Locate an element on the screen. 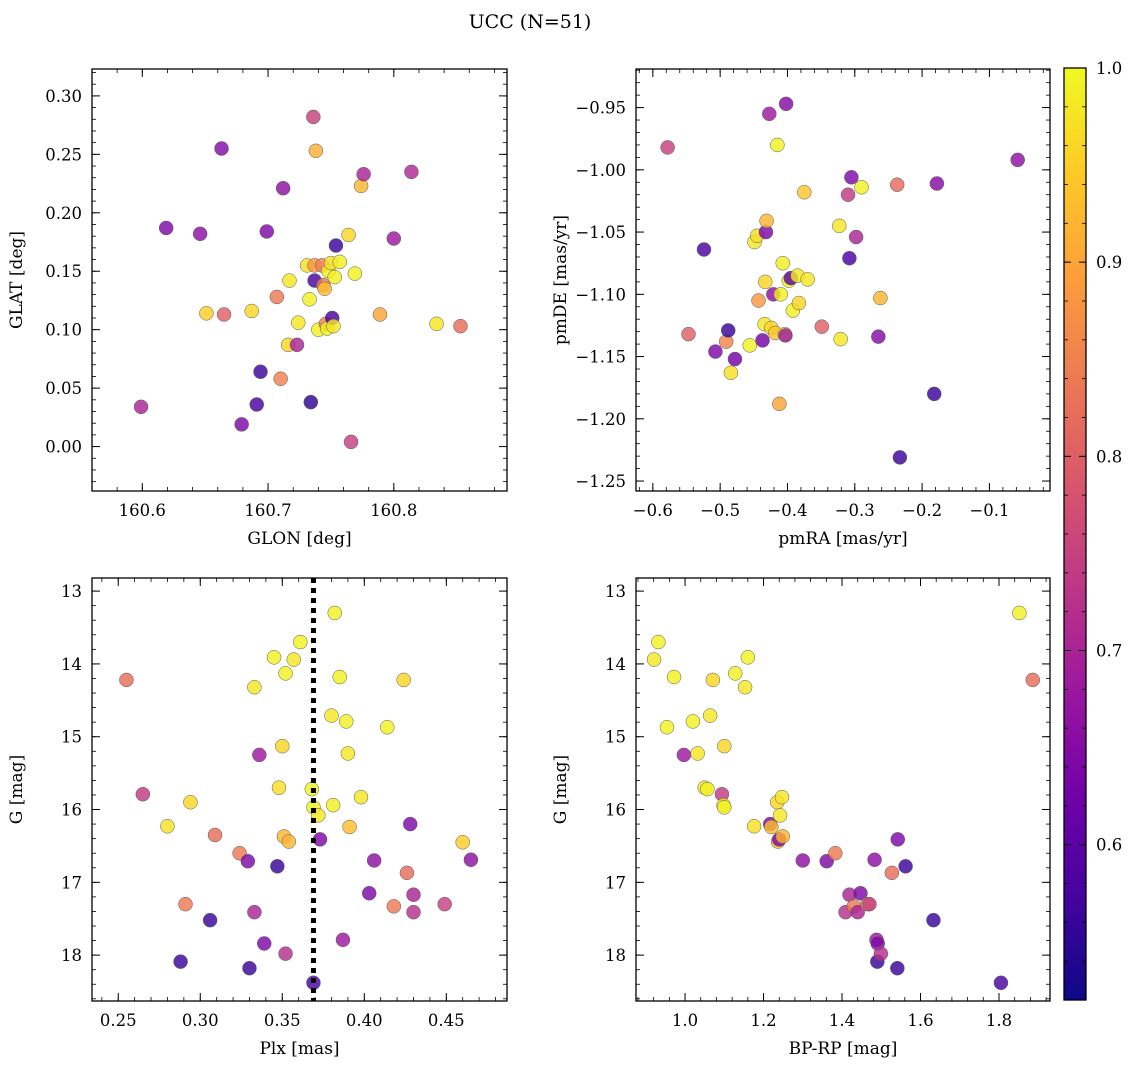 Image resolution: width=1136 pixels, height=1068 pixels. x-tick-label: 1.2 is located at coordinates (763, 1020).